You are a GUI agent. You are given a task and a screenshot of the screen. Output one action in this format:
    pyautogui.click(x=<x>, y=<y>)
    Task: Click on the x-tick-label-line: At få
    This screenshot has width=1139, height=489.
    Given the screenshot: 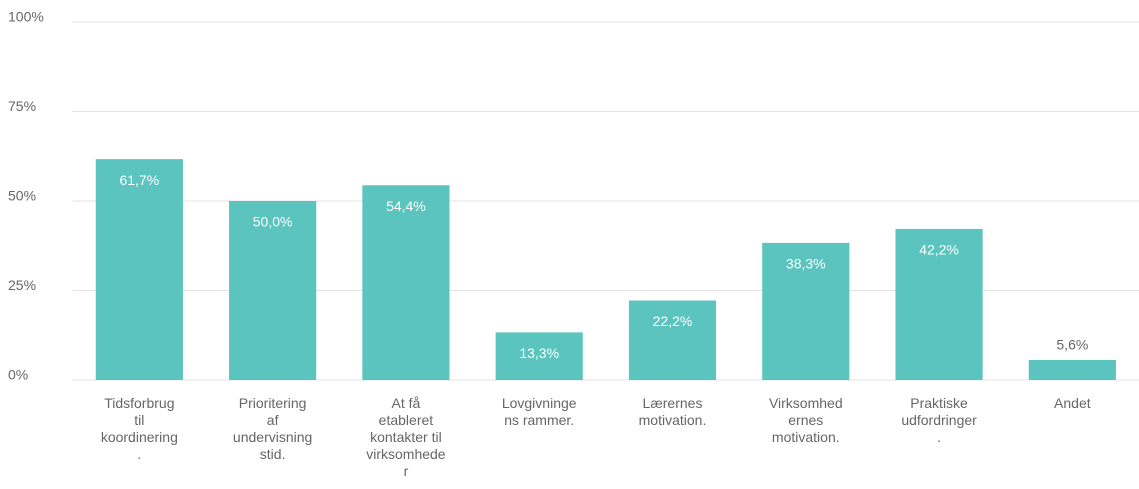 What is the action you would take?
    pyautogui.click(x=406, y=403)
    